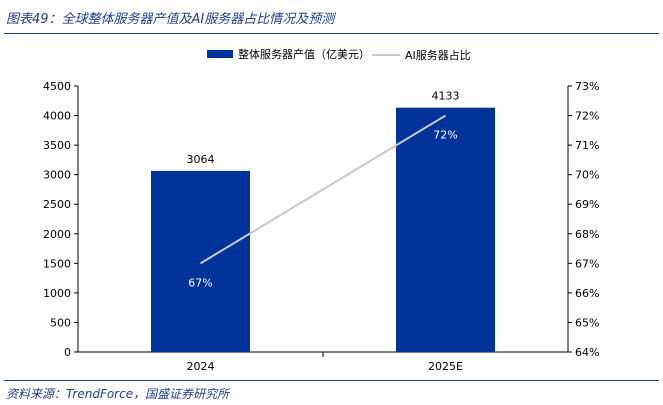 Image resolution: width=663 pixels, height=405 pixels. I want to click on x-tick-label: 2024, so click(201, 366).